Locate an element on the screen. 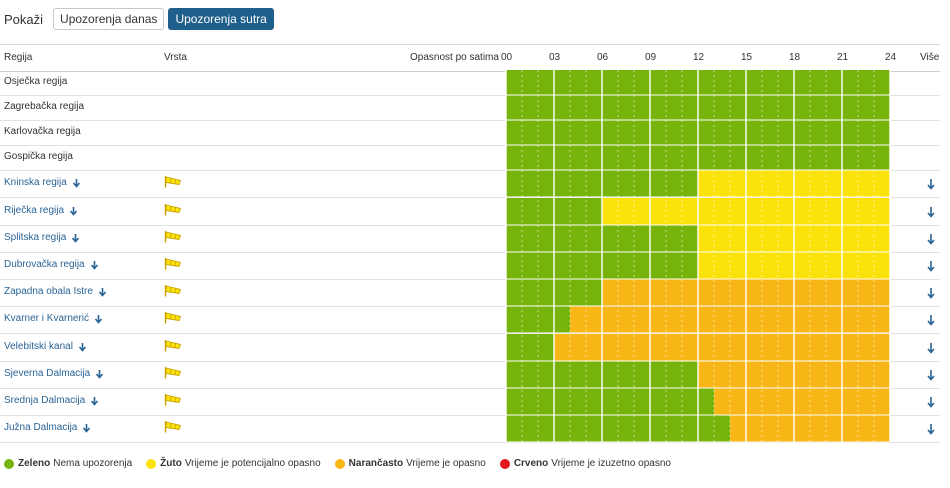  table-row: Velebitski kanal is located at coordinates (470, 348).